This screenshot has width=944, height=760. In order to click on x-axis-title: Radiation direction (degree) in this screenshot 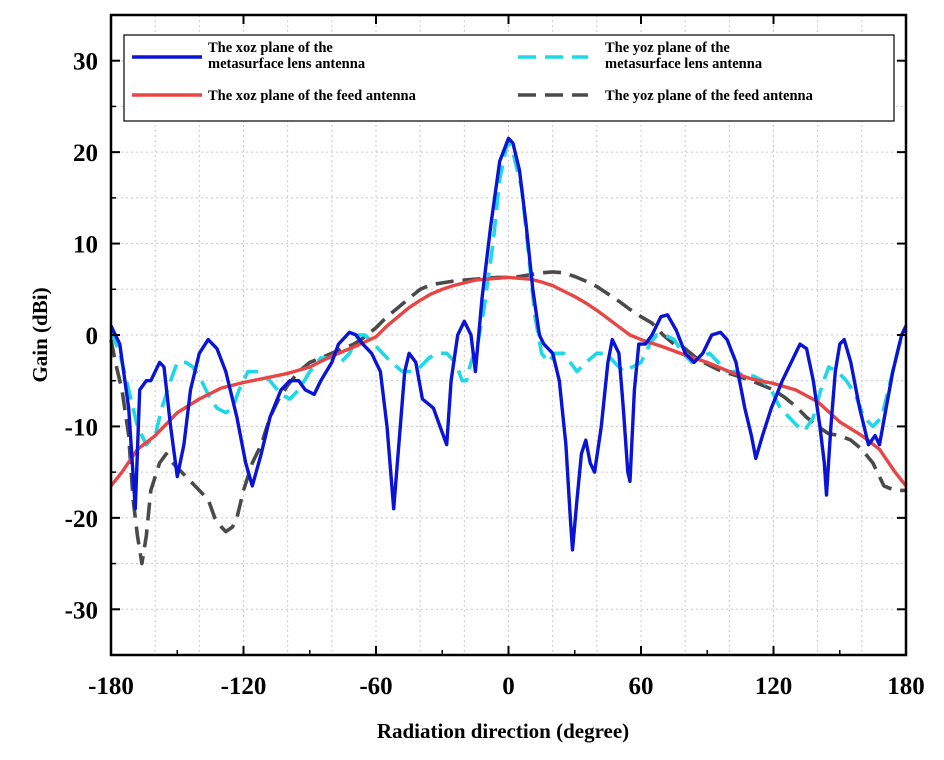, I will do `click(503, 731)`.